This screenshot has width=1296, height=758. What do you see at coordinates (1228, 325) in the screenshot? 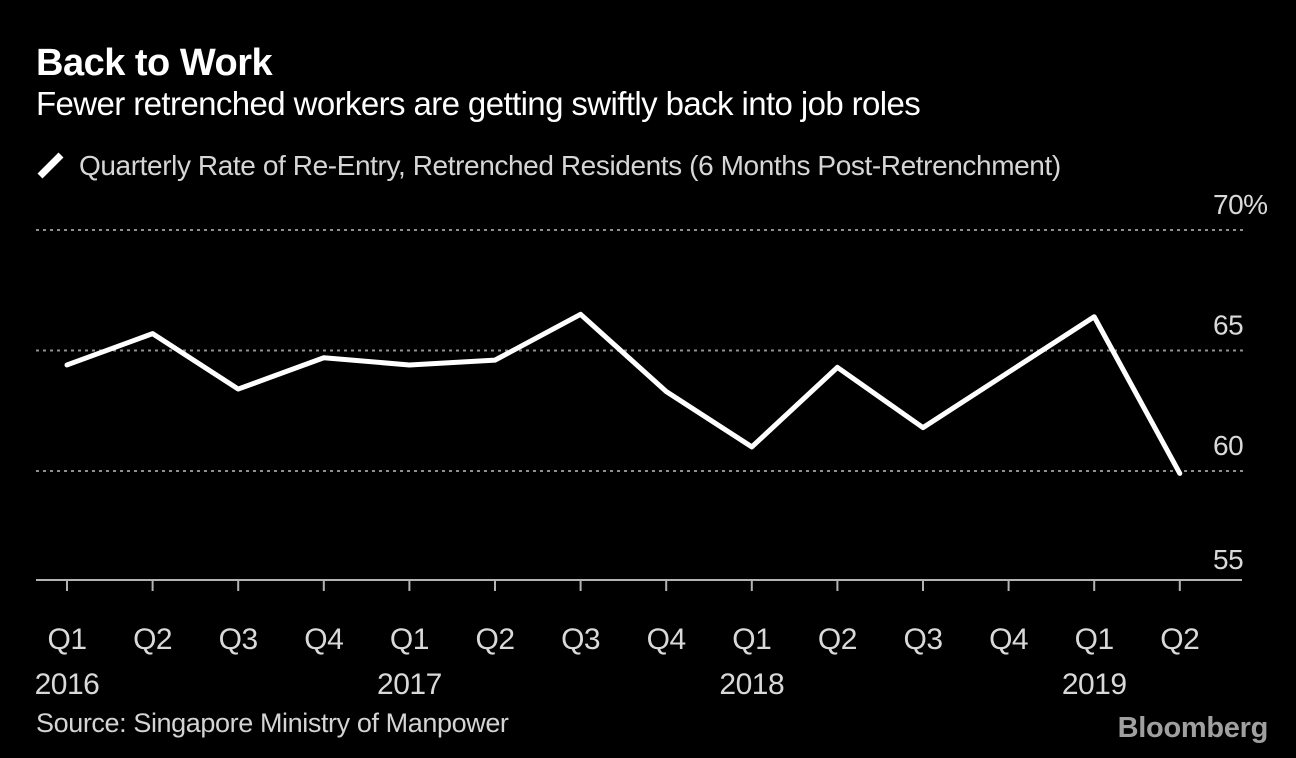
I see `y-tick-label: 65` at bounding box center [1228, 325].